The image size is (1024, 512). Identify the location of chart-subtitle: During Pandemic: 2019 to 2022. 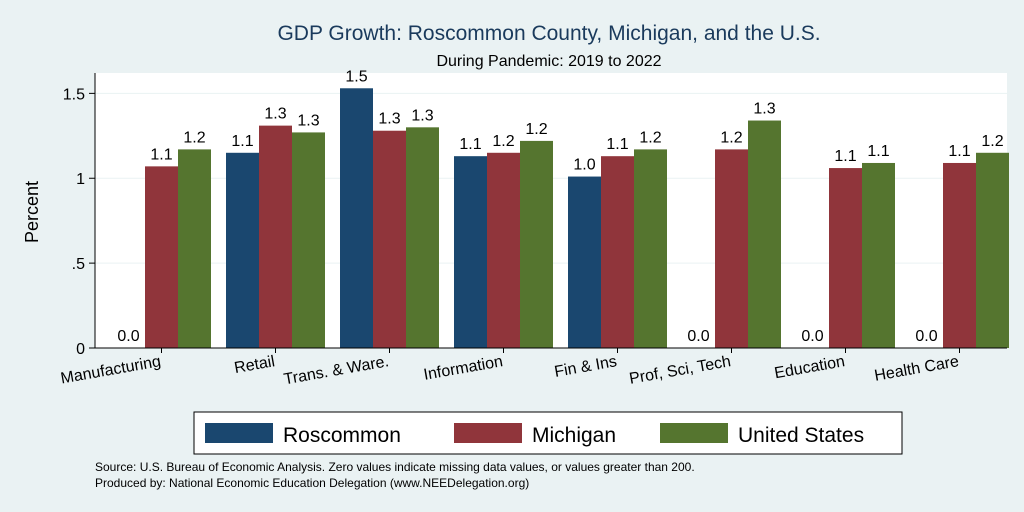
(548, 61).